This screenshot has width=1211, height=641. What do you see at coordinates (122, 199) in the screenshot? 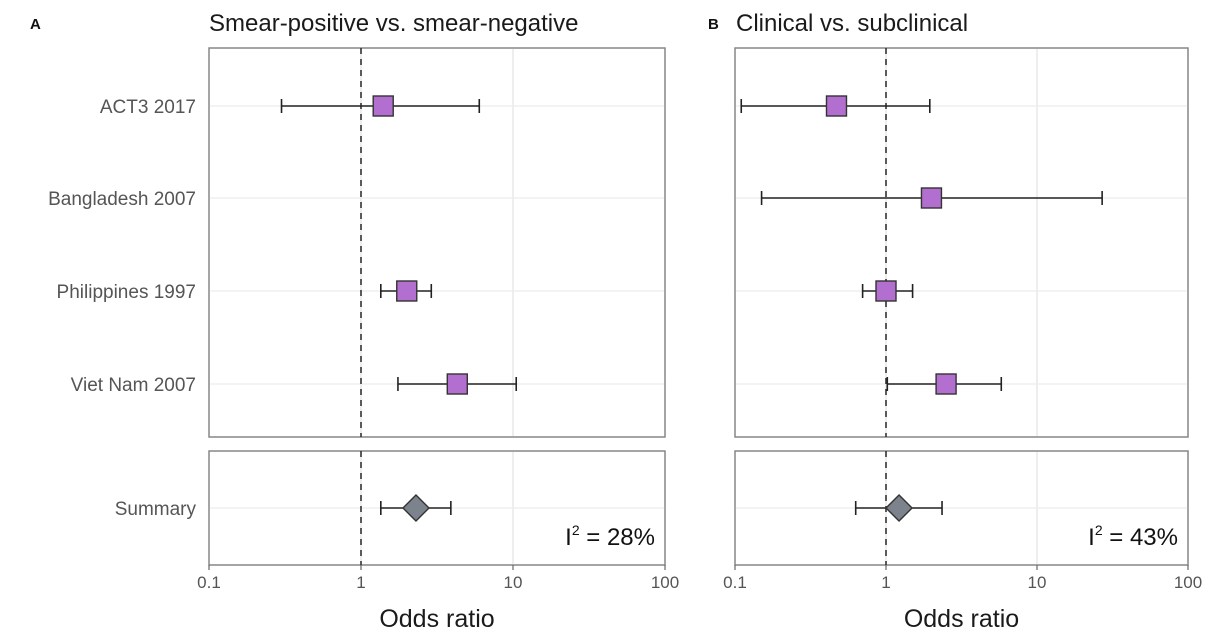
I see `study-label: Bangladesh 2007` at bounding box center [122, 199].